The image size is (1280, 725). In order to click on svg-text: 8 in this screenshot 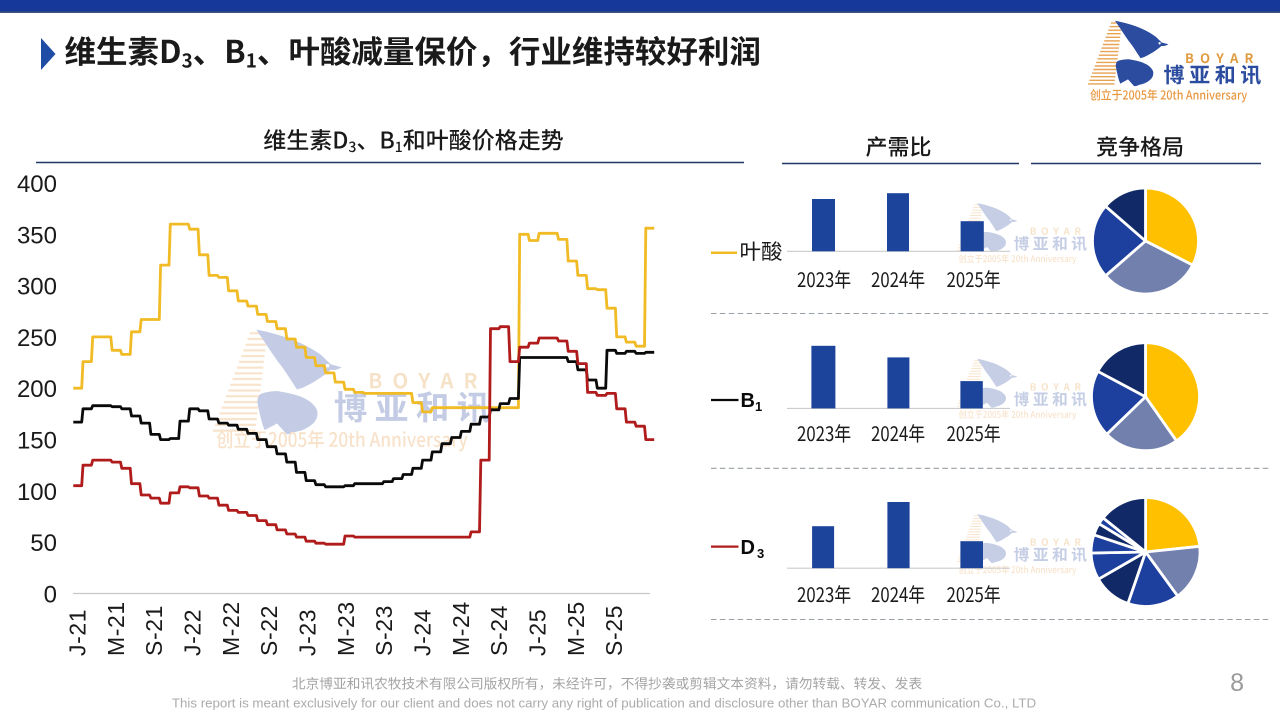, I will do `click(1237, 683)`.